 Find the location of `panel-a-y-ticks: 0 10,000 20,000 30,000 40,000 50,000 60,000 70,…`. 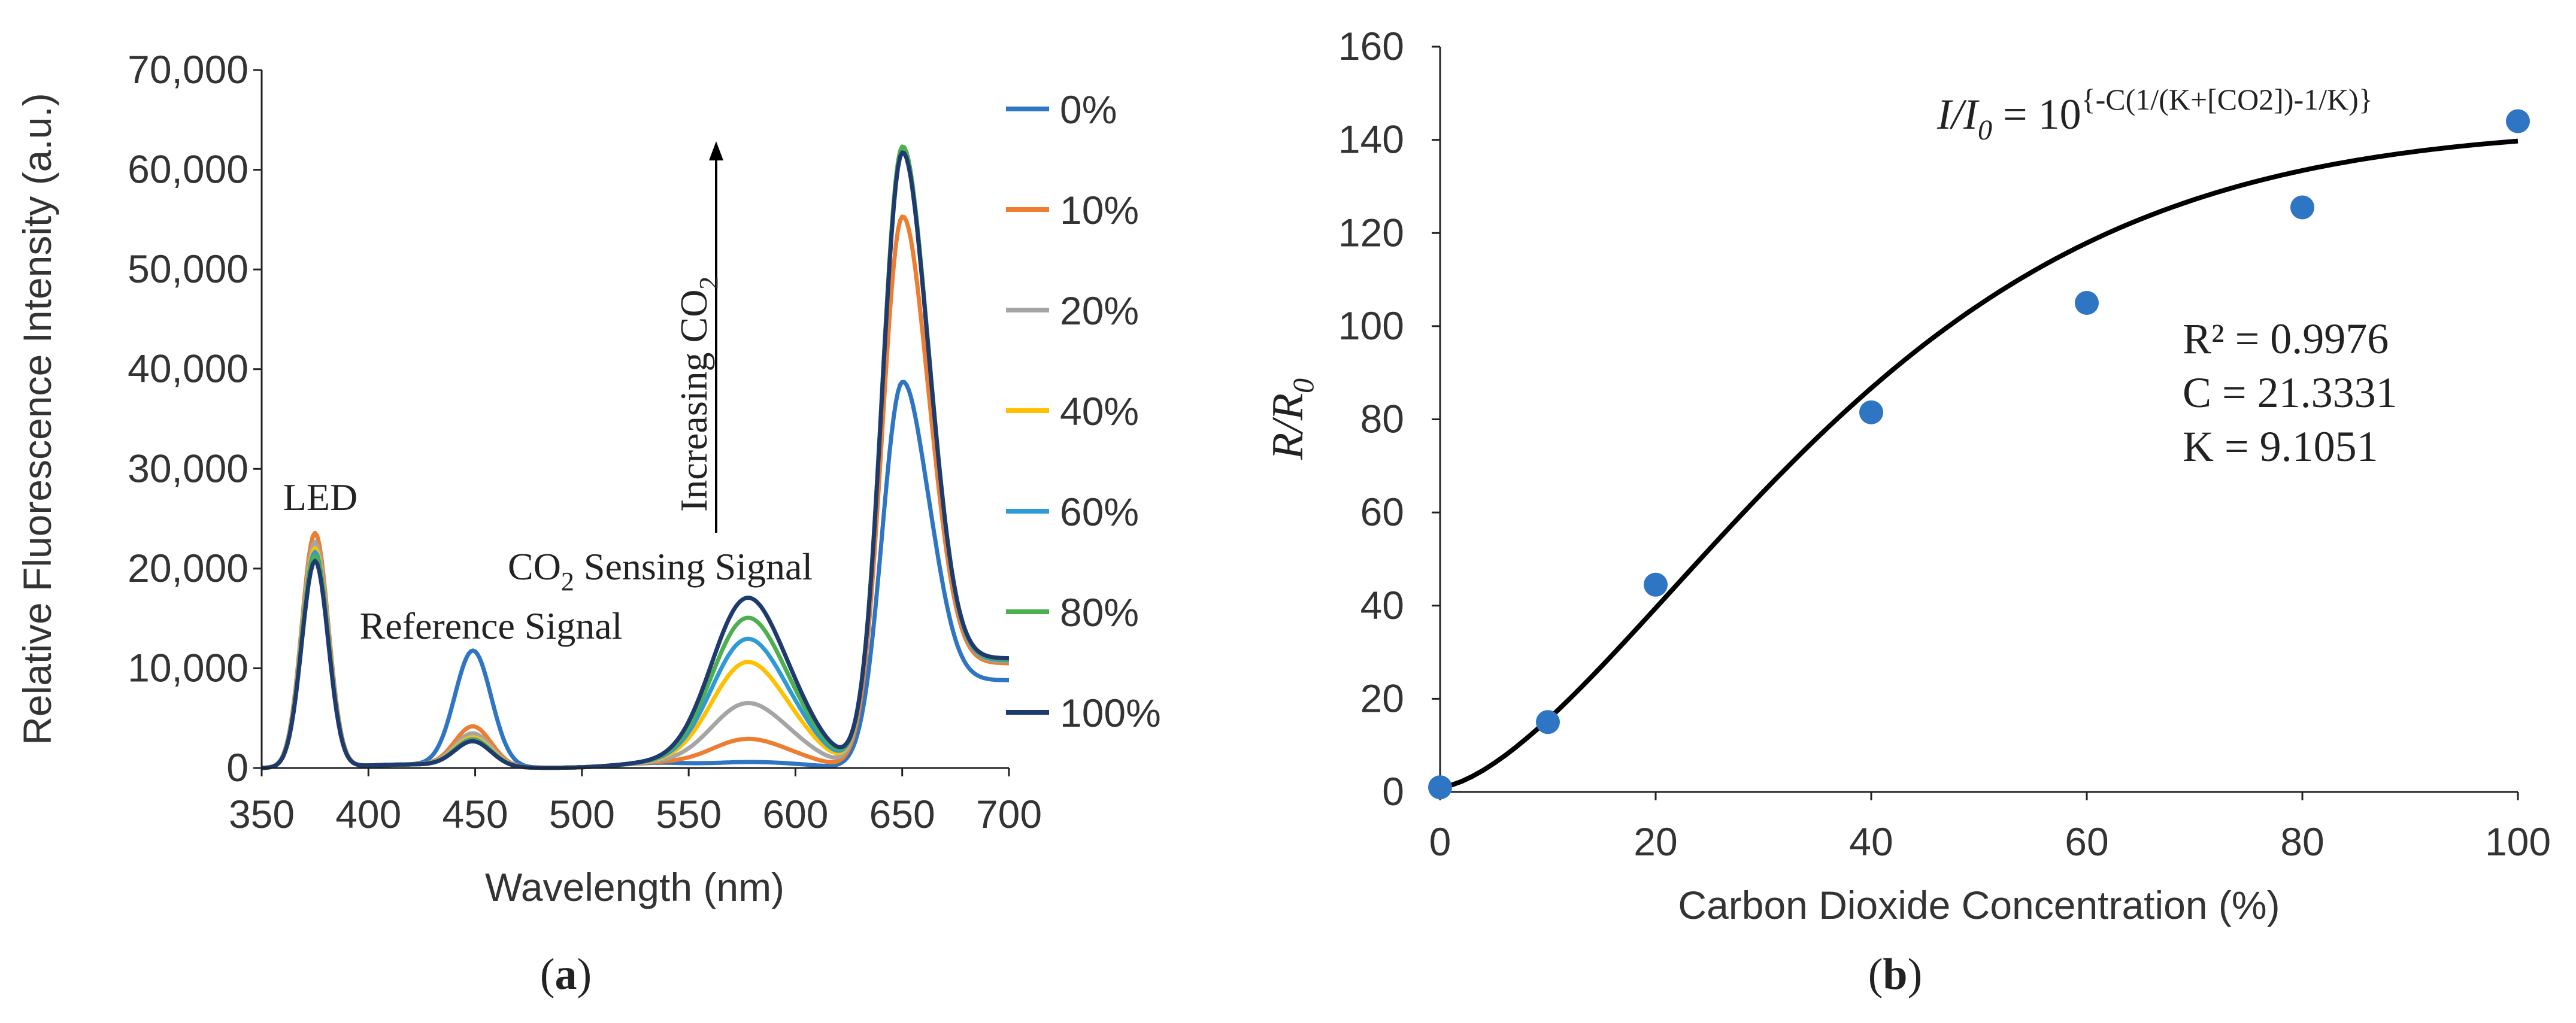

panel-a-y-ticks: 0 10,000 20,000 30,000 40,000 50,000 60,000 70,… is located at coordinates (195, 418).